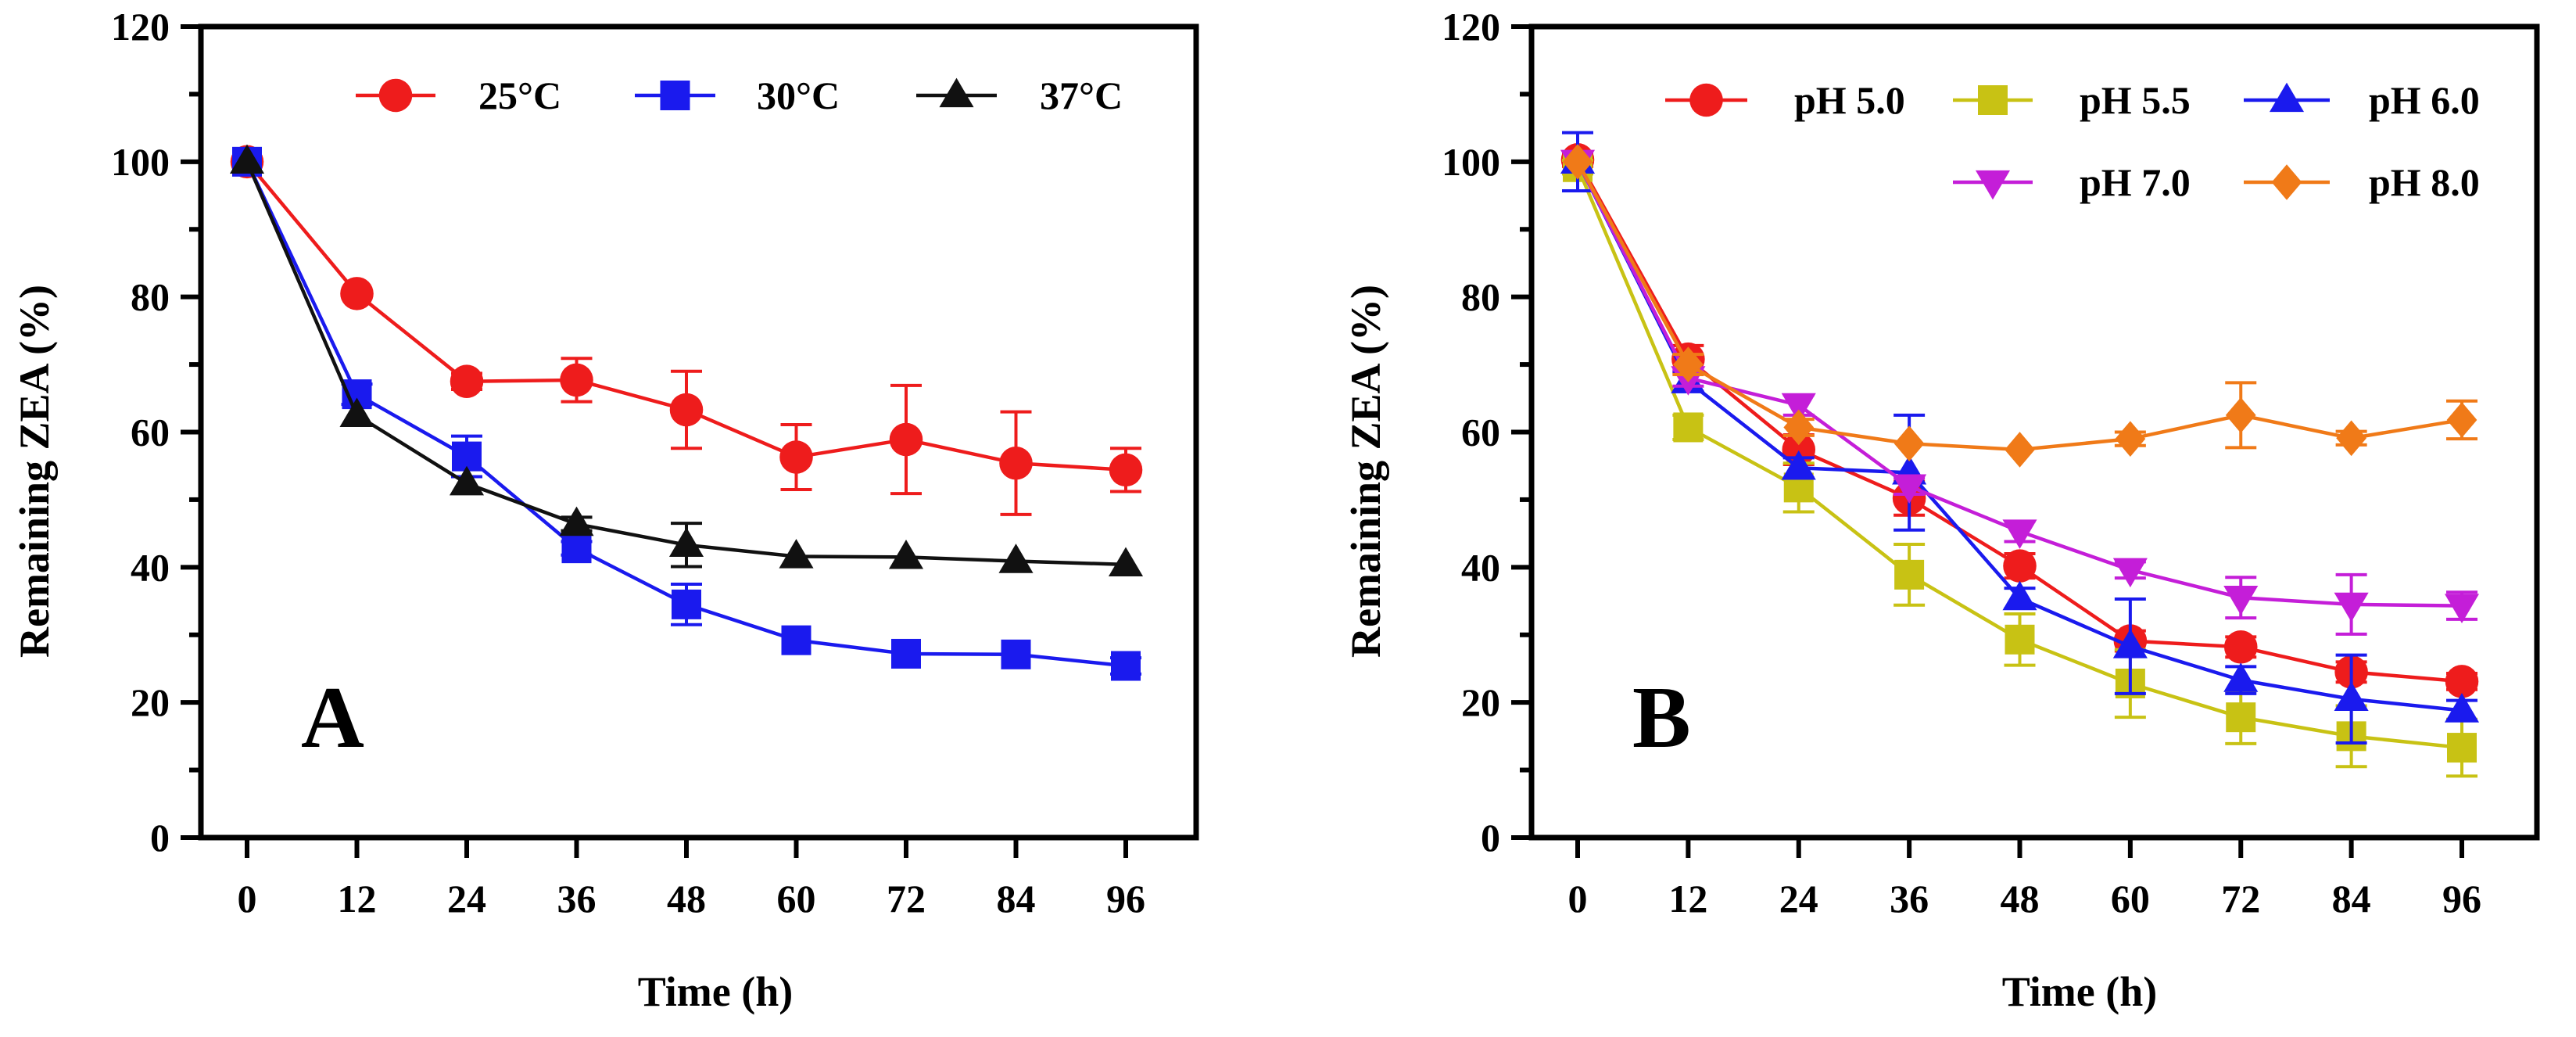 This screenshot has height=1037, width=2576. What do you see at coordinates (2135, 100) in the screenshot?
I see `legend-label: pH 5.5` at bounding box center [2135, 100].